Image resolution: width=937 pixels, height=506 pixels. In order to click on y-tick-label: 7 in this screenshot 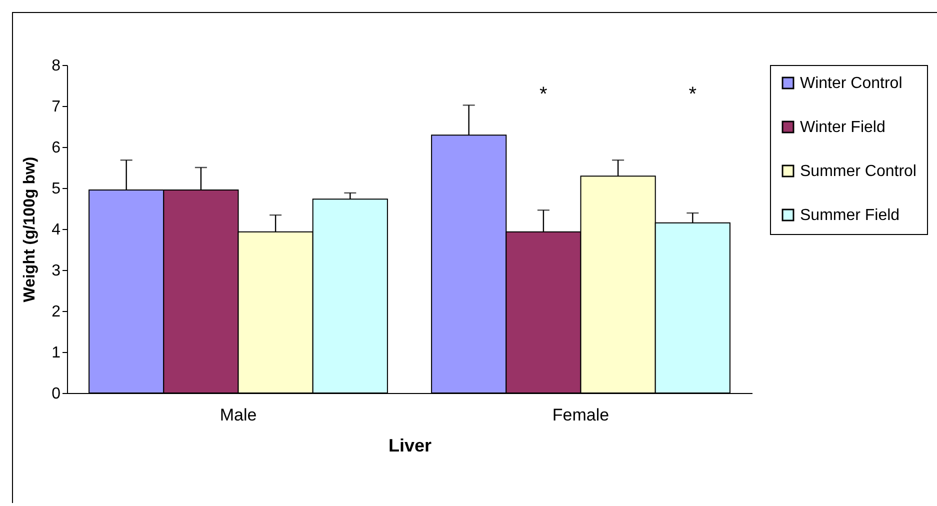, I will do `click(56, 107)`.